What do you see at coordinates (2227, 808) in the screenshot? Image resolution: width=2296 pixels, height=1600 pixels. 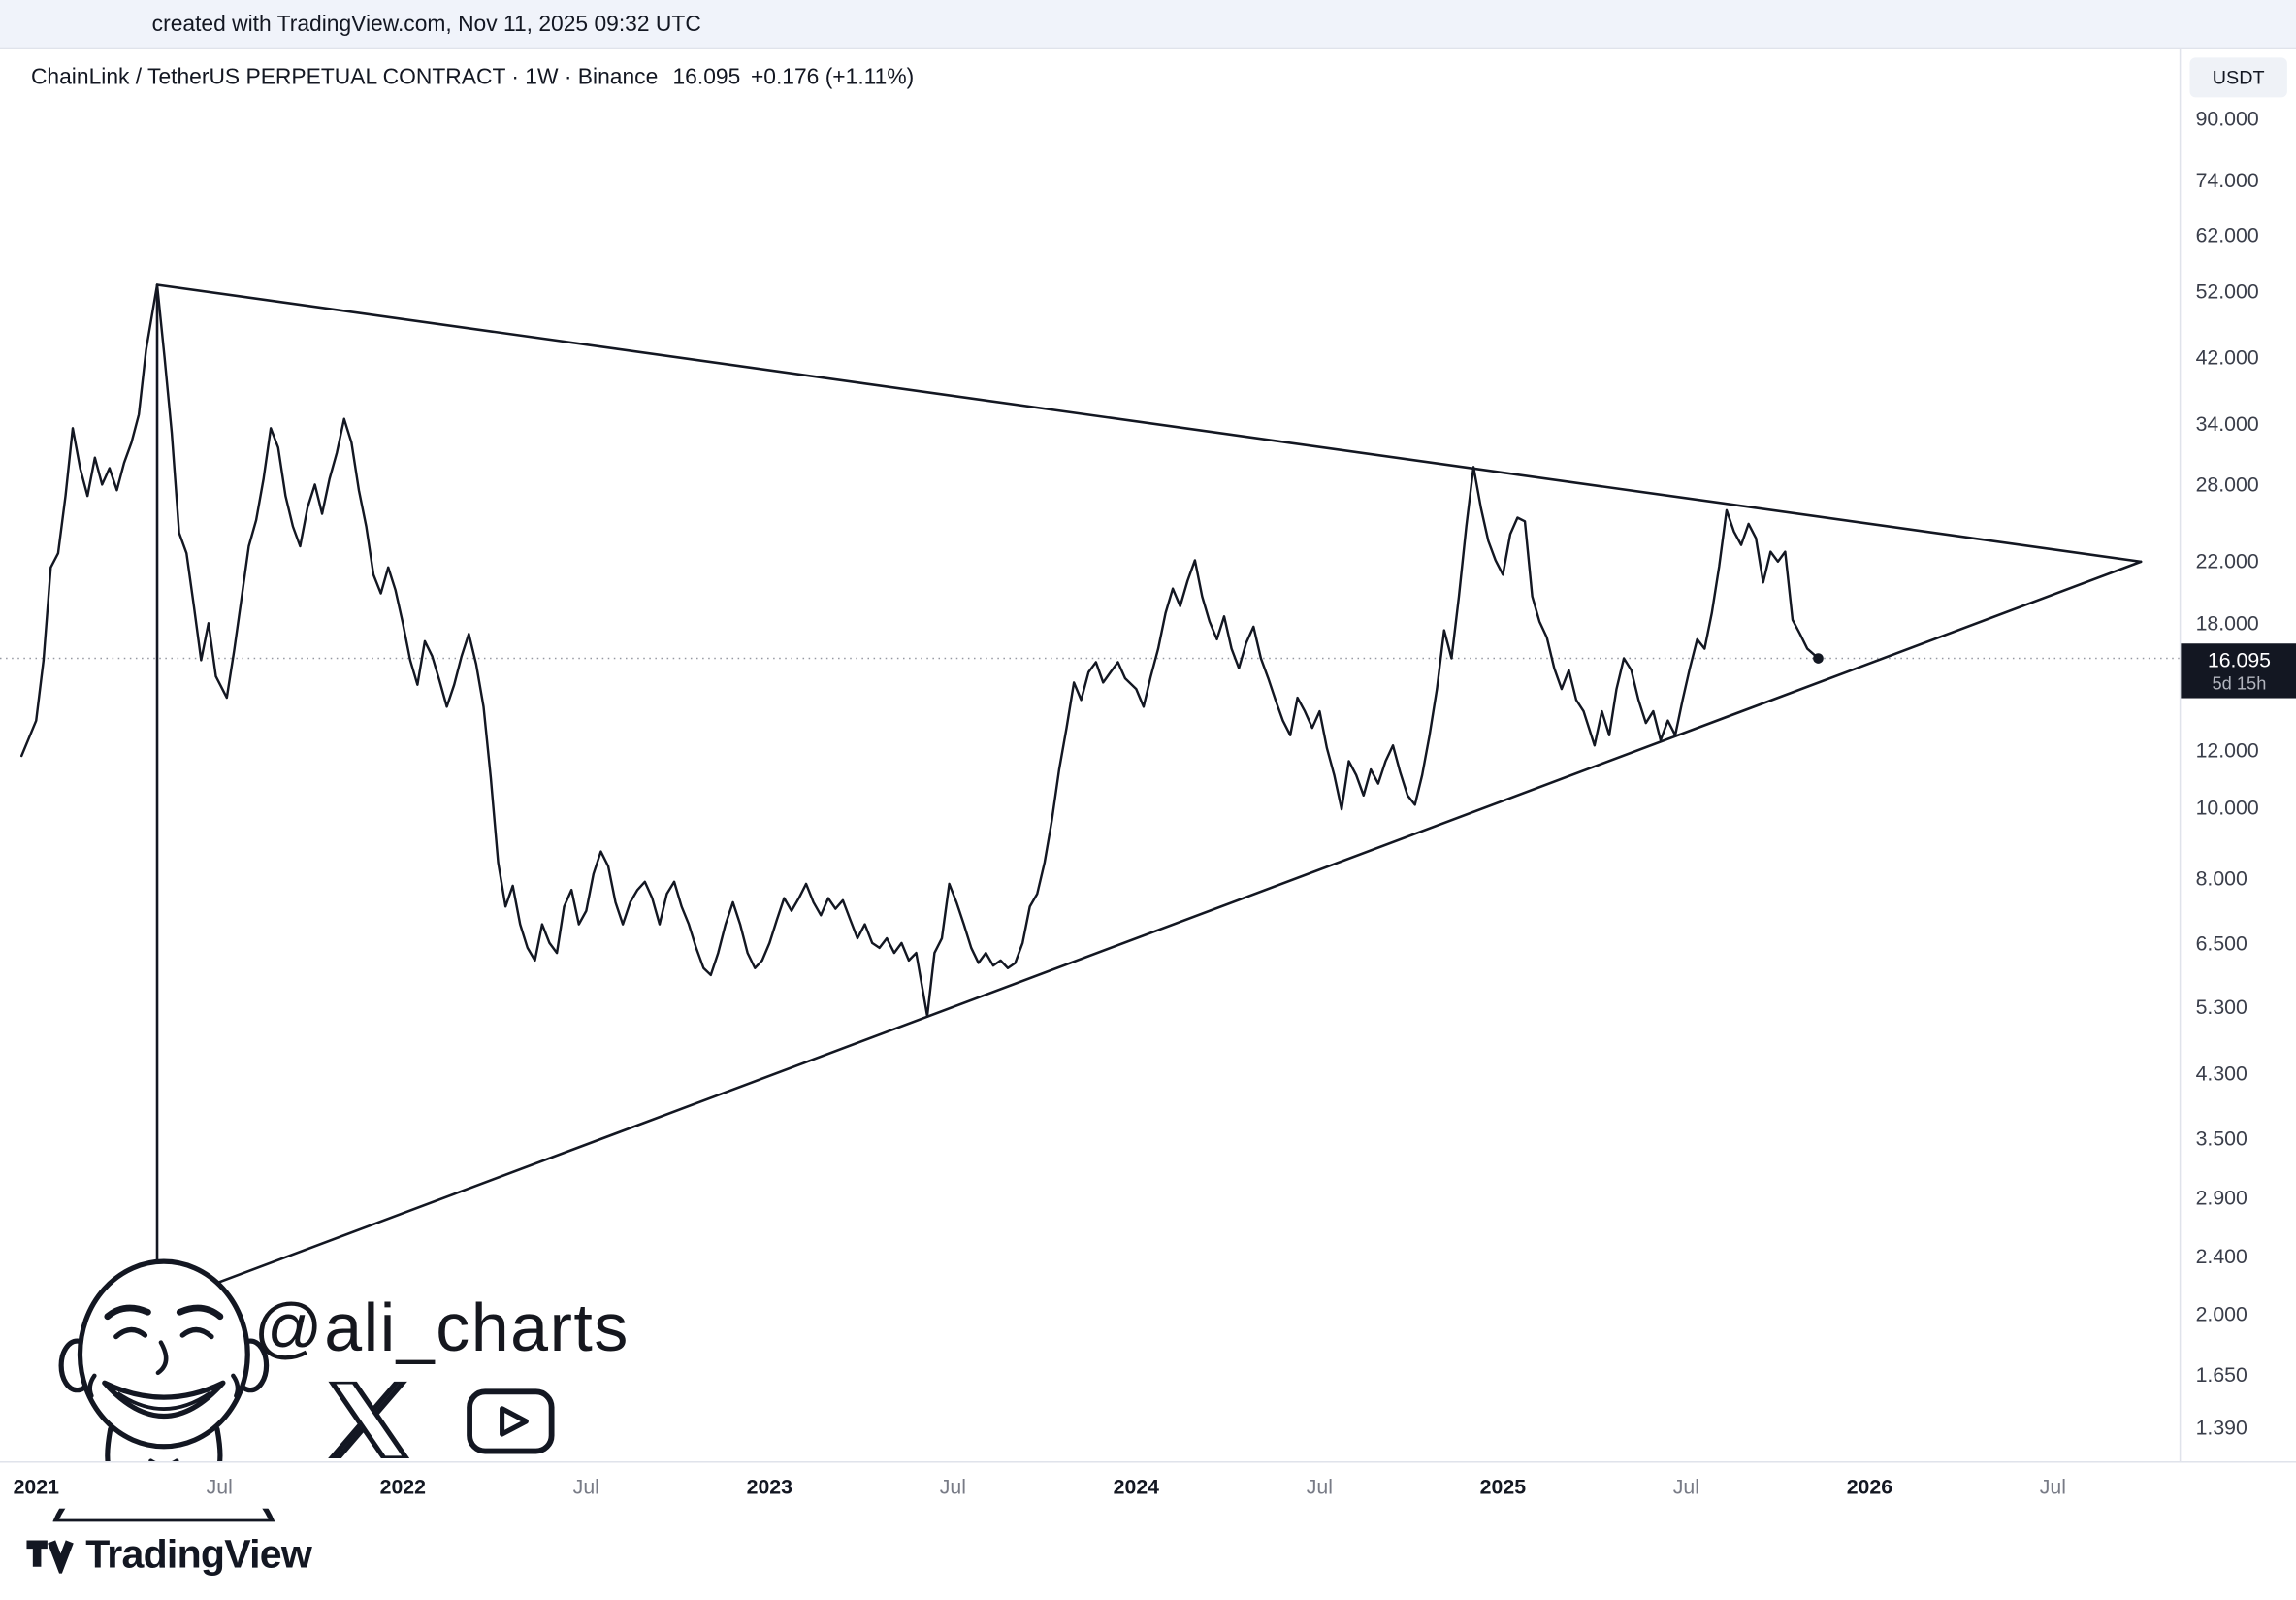 I see `price-tick-label: 10.000` at bounding box center [2227, 808].